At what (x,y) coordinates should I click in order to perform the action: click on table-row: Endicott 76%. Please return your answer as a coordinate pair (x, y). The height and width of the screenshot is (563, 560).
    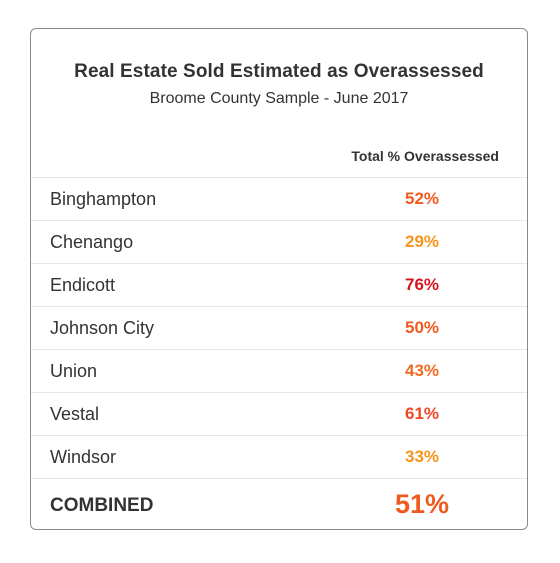
    Looking at the image, I should click on (279, 284).